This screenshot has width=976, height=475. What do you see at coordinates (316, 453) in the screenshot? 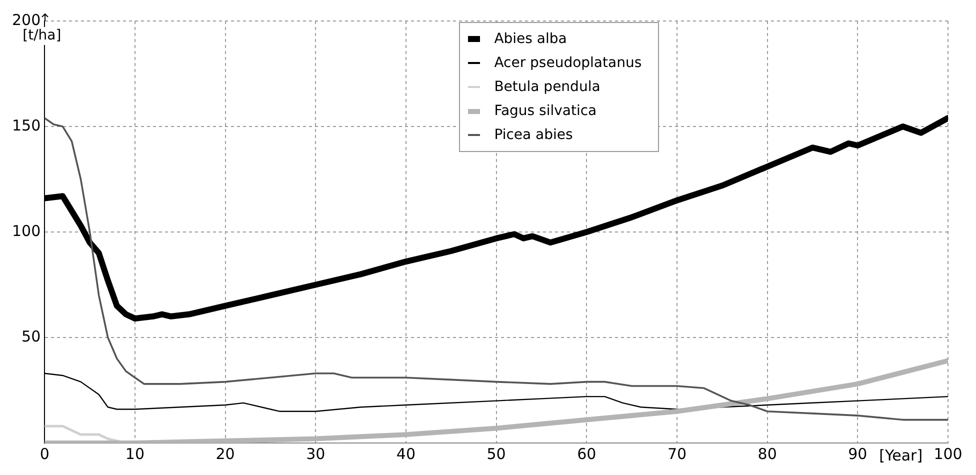
I see `x-tick-label: 30` at bounding box center [316, 453].